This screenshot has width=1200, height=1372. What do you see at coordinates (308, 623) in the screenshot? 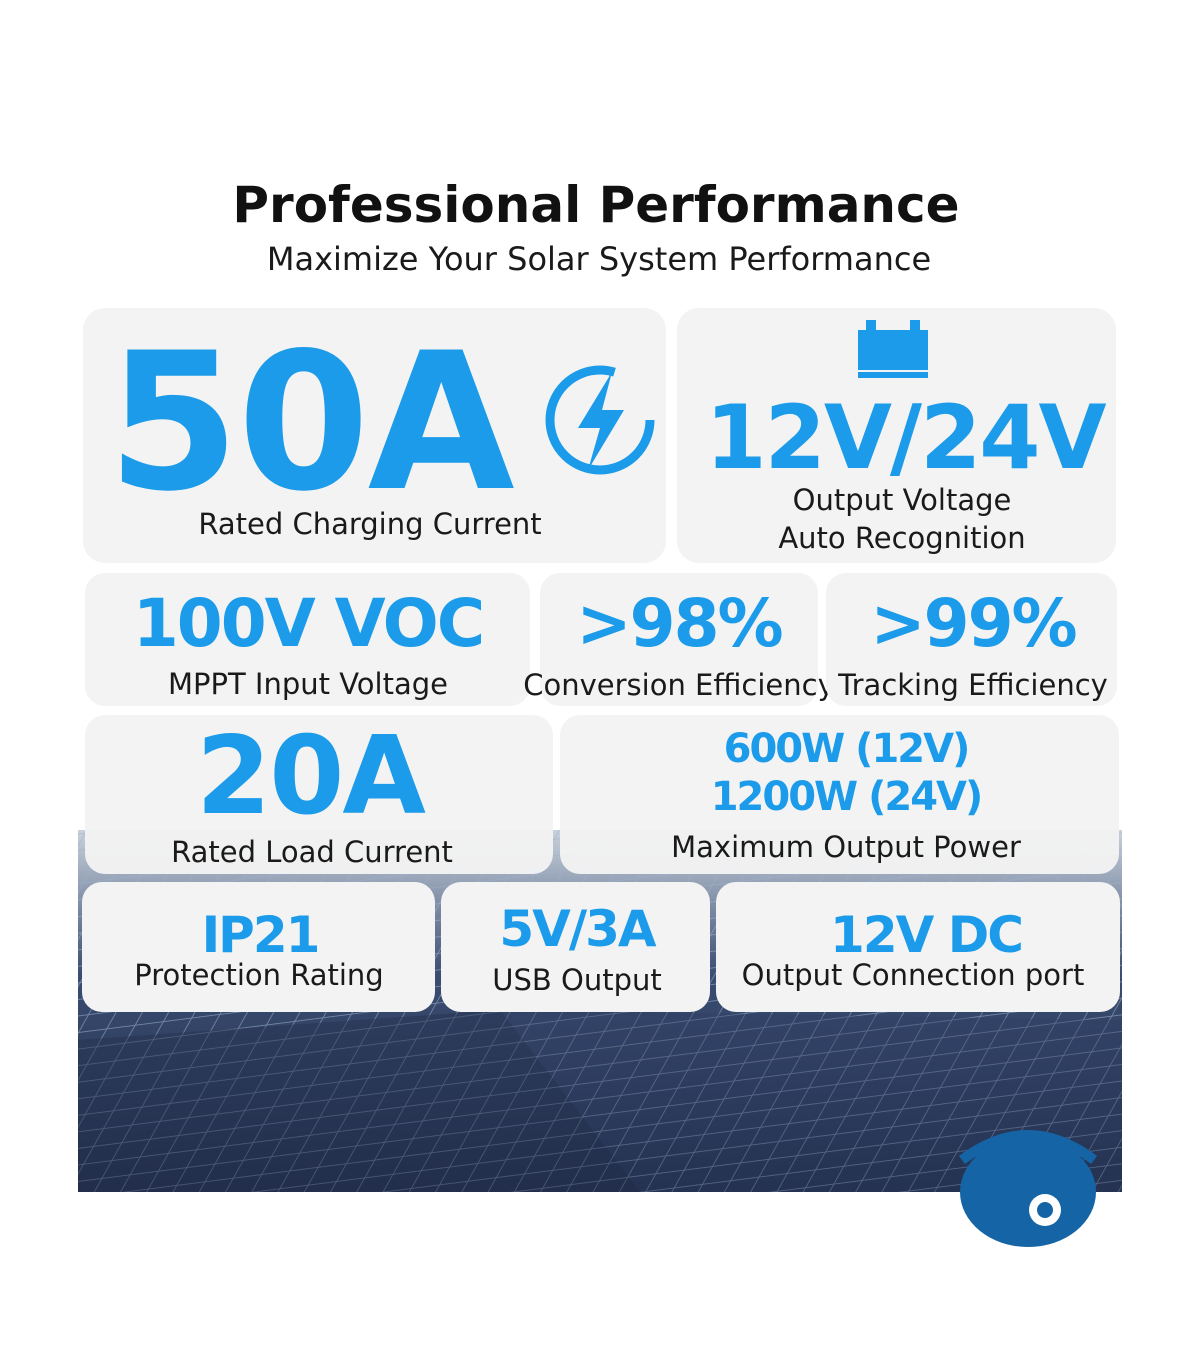
I see `card-value: 100V VOC` at bounding box center [308, 623].